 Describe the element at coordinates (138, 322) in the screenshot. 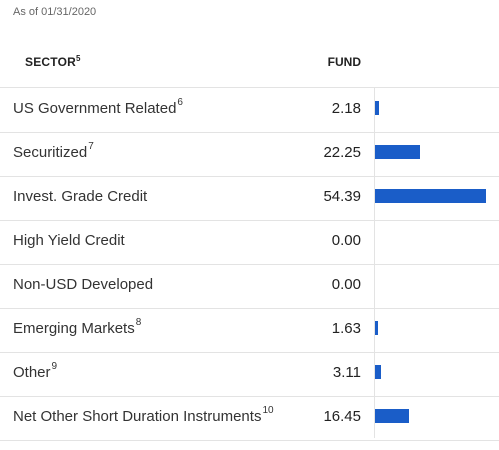

I see `sector-footnote: 8` at that location.